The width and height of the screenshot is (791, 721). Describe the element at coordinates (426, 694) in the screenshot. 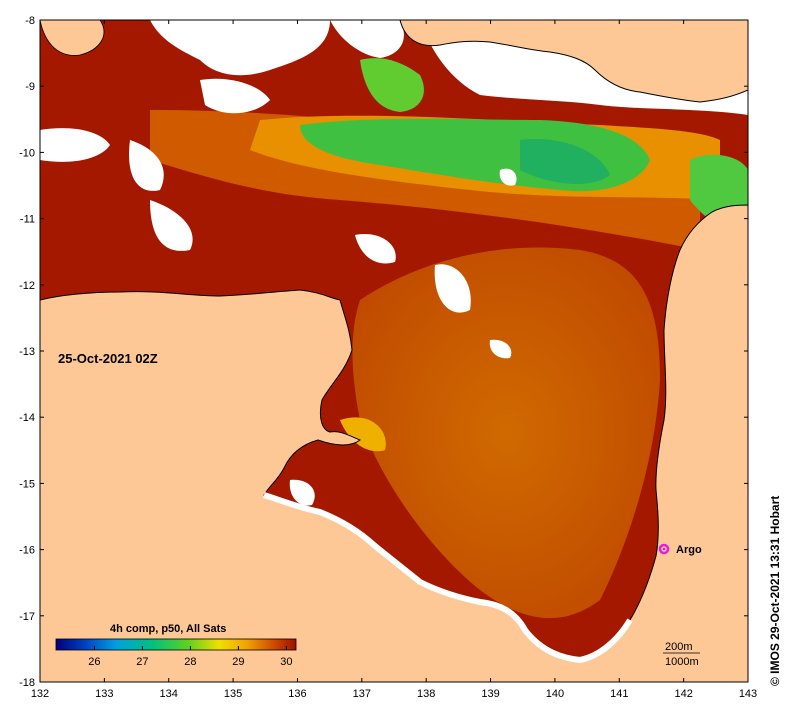

I see `x-tick-label: 138` at that location.